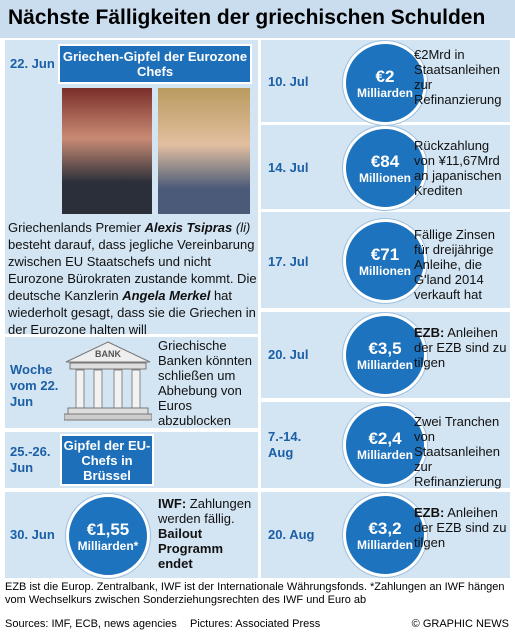 The image size is (515, 636). What do you see at coordinates (460, 624) in the screenshot?
I see `copyright: © GRAPHIC NEWS` at bounding box center [460, 624].